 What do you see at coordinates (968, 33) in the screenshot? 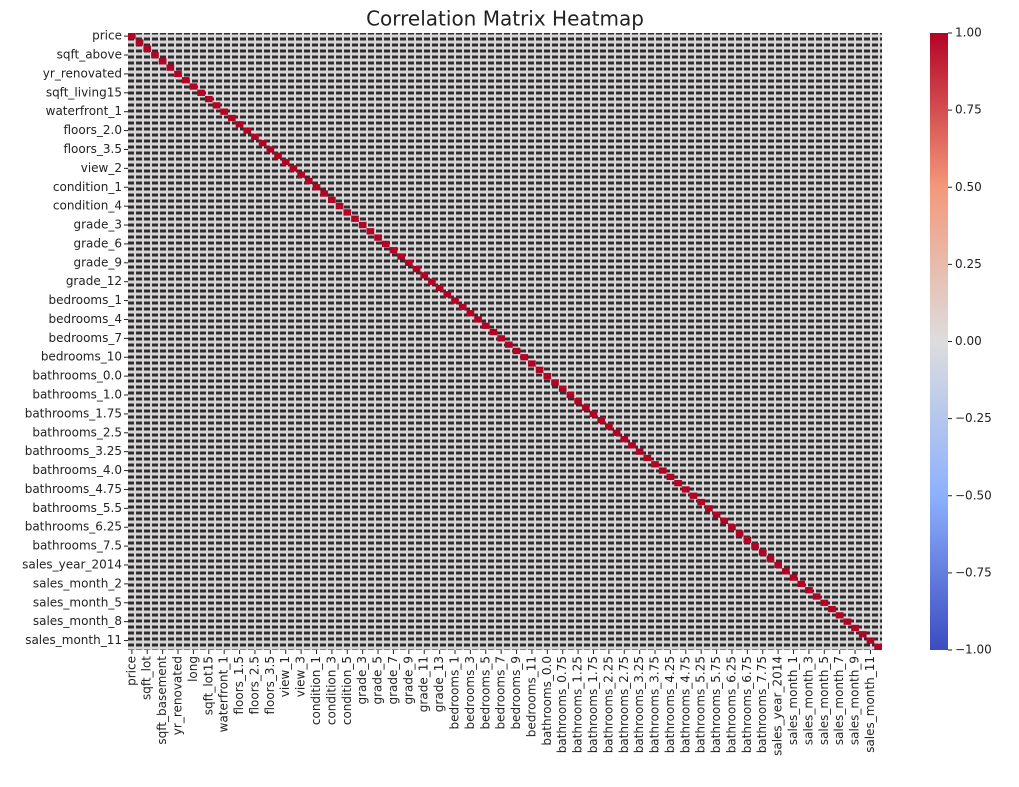
I see `colorbar-tick-label: 1.00` at bounding box center [968, 33].